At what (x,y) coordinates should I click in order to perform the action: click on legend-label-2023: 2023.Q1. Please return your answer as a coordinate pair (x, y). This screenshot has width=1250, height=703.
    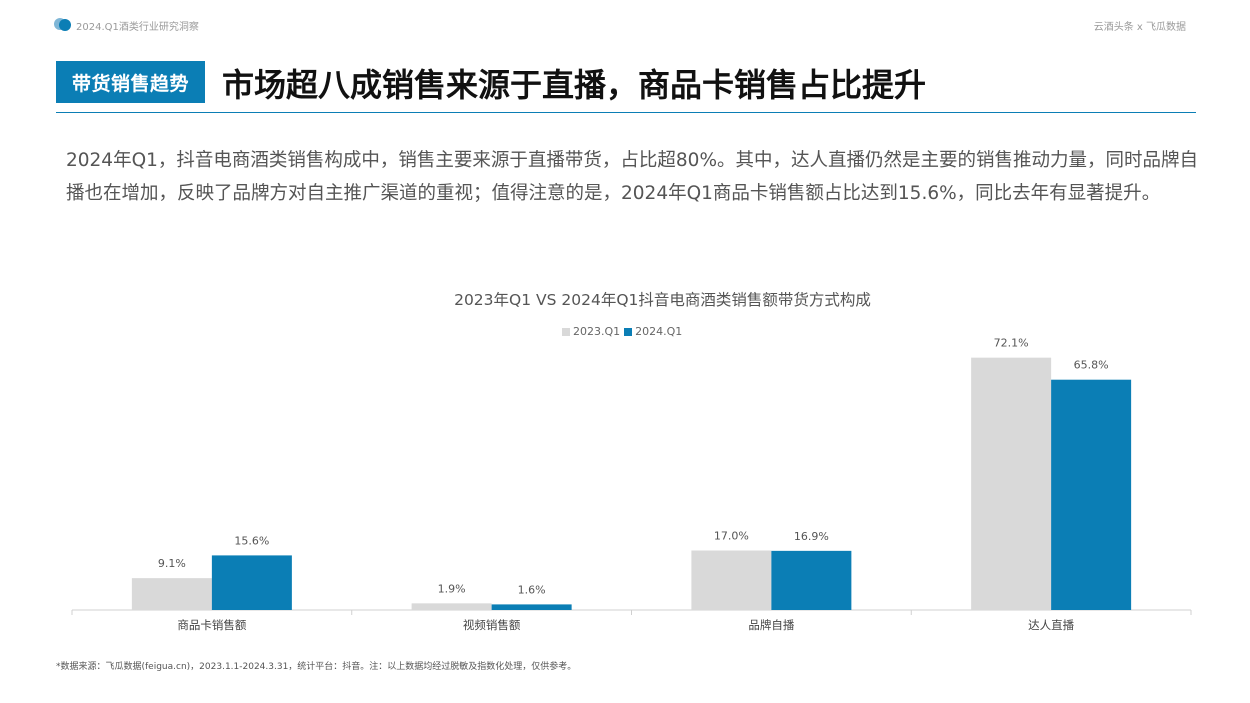
    Looking at the image, I should click on (597, 331).